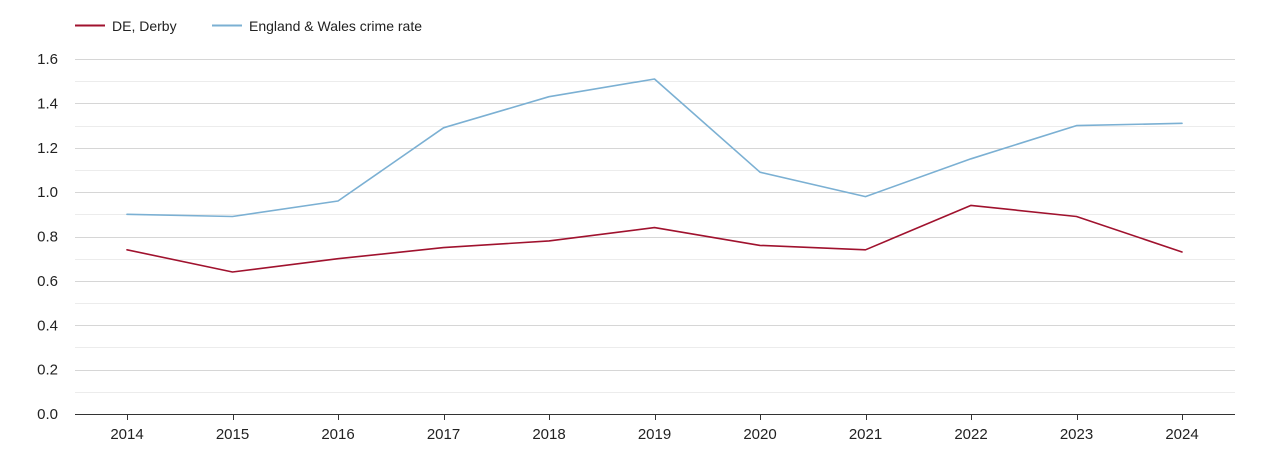 This screenshot has width=1270, height=450. What do you see at coordinates (47, 414) in the screenshot?
I see `y-tick-label: 0.0` at bounding box center [47, 414].